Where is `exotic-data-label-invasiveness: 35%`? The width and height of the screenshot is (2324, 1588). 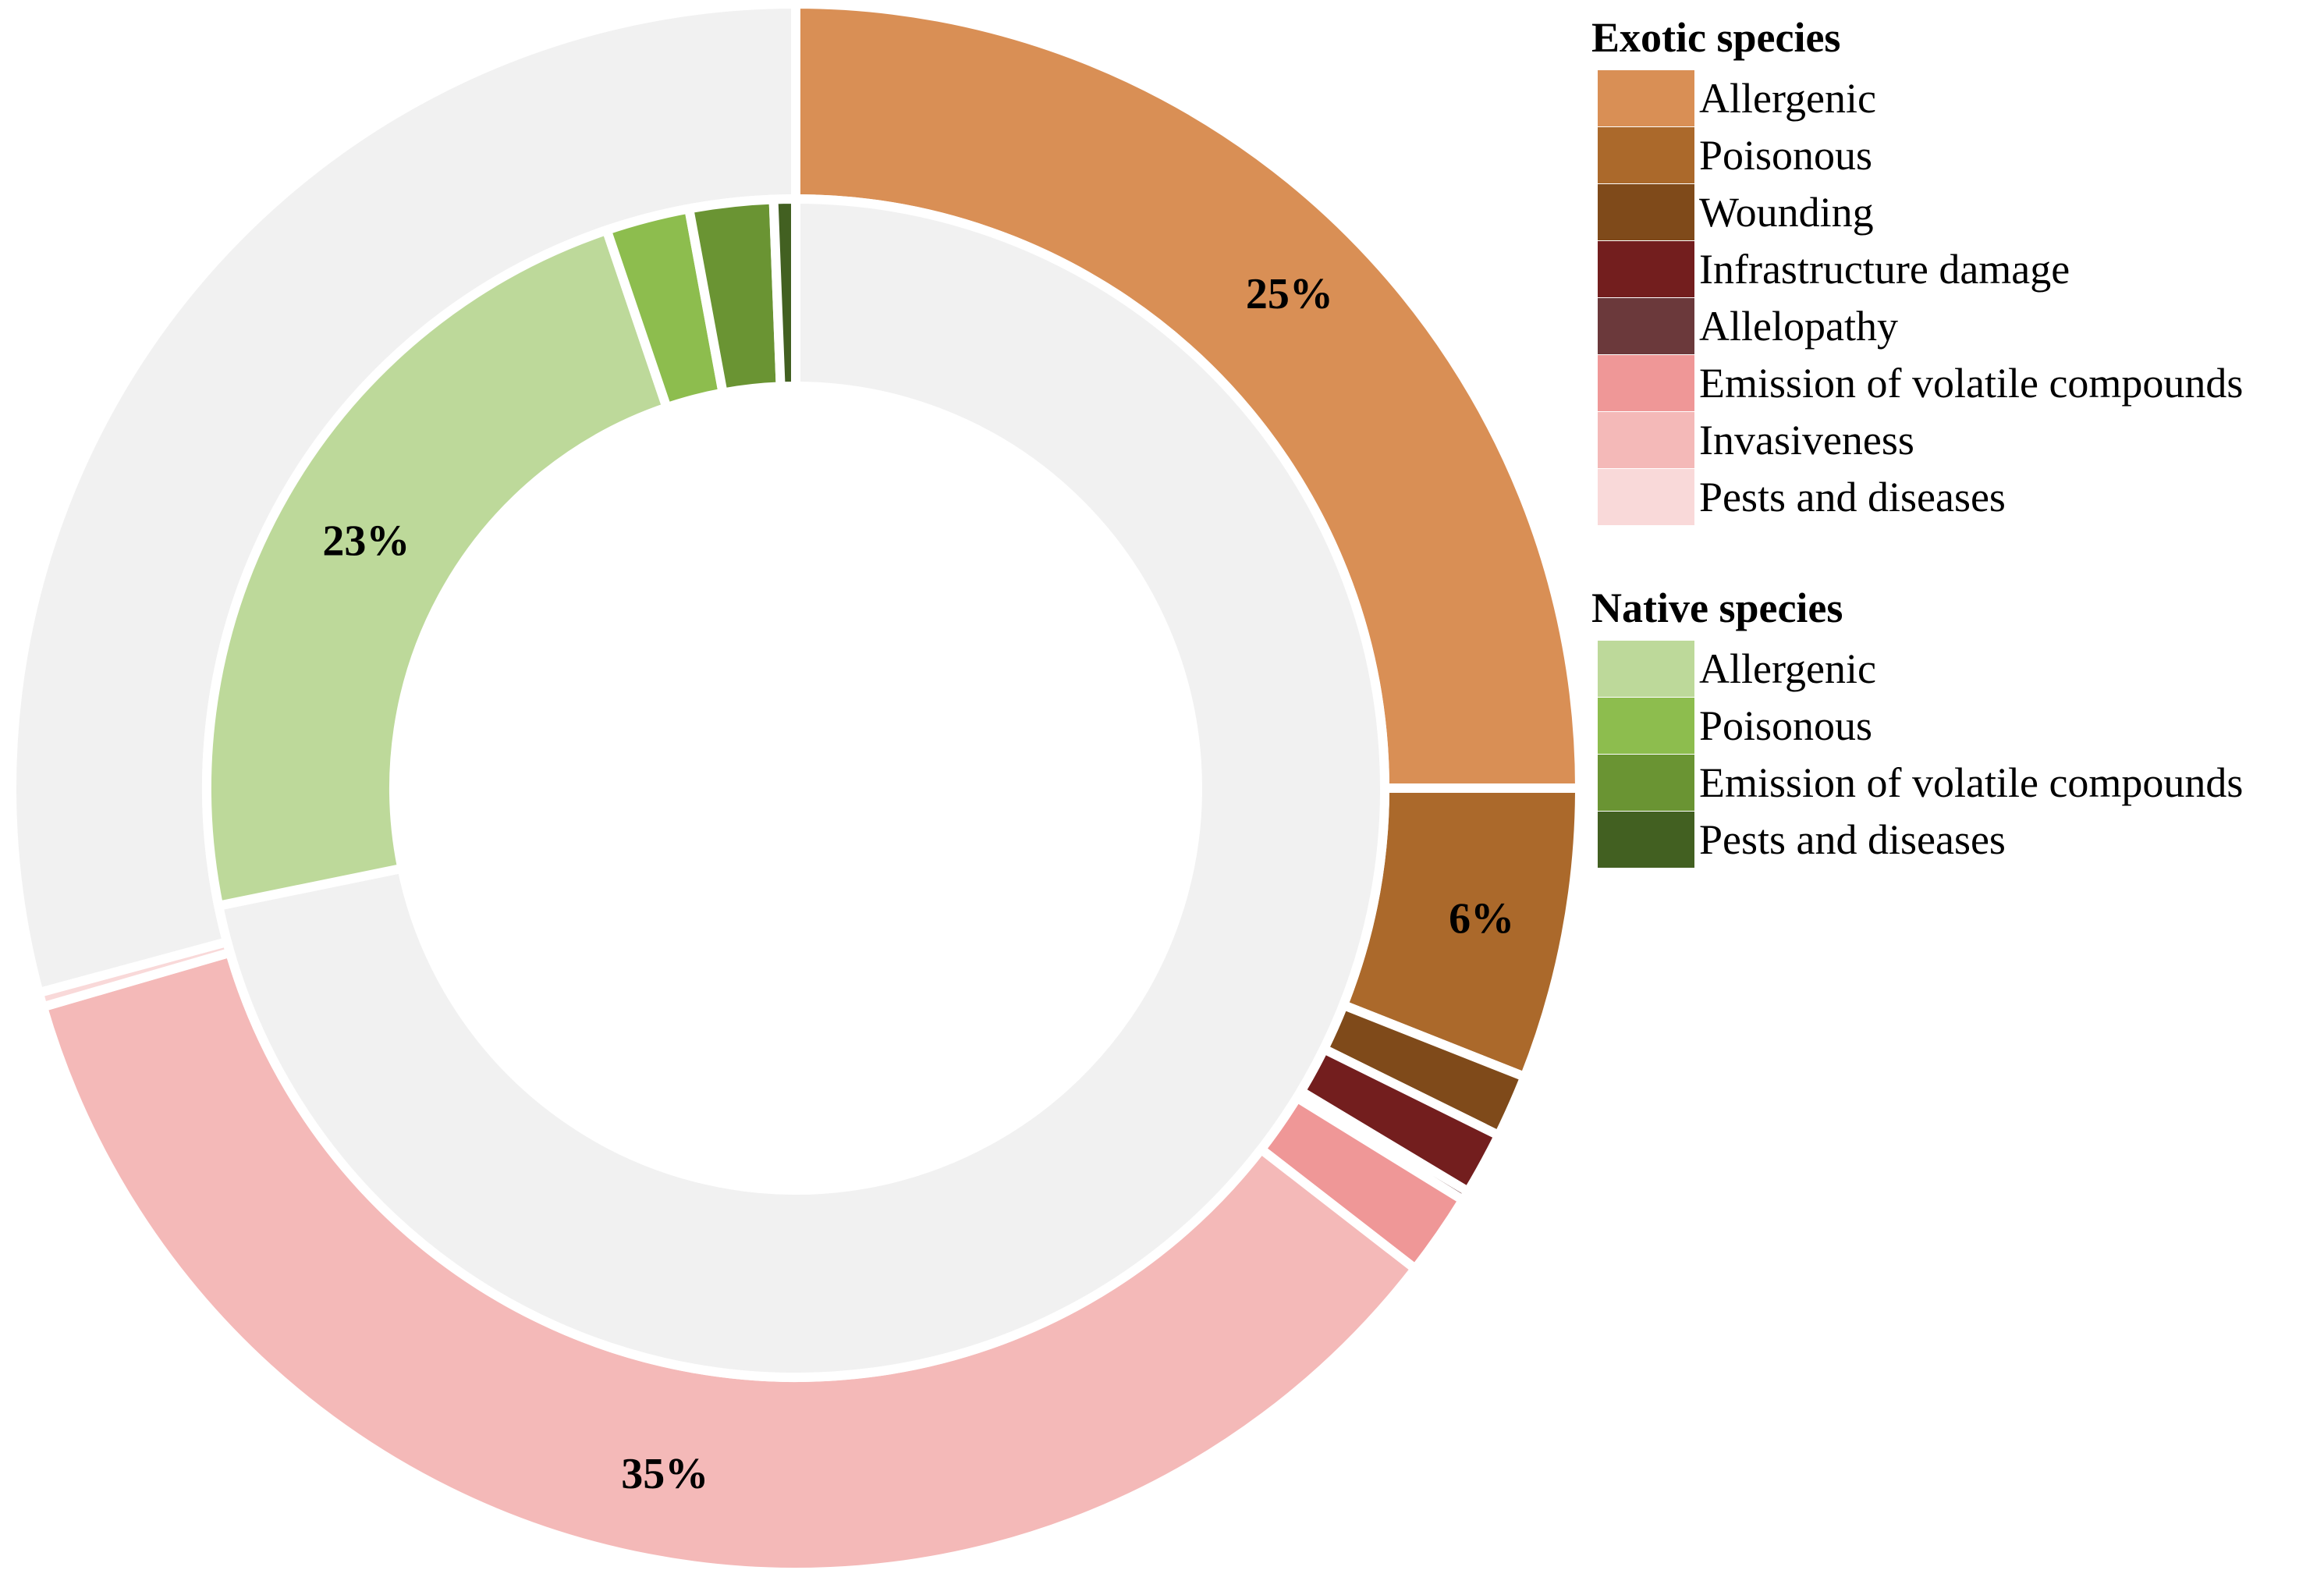
exotic-data-label-invasiveness: 35% is located at coordinates (664, 1474).